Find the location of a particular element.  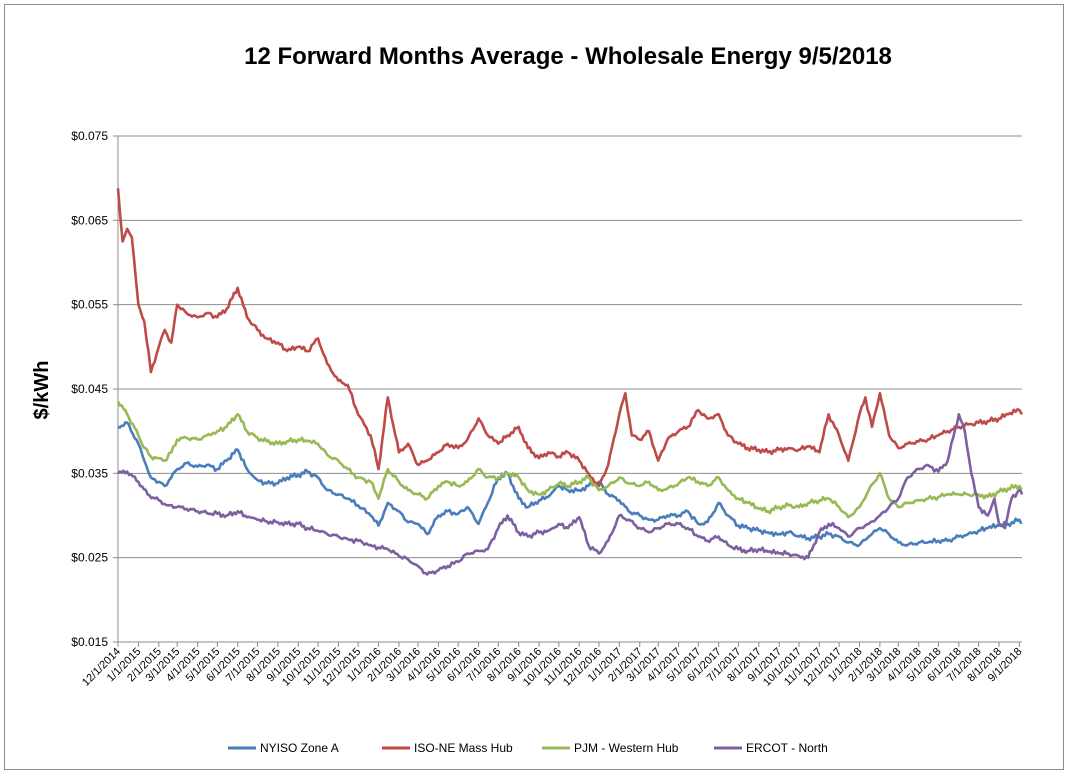

y-tick-label: $0.045 is located at coordinates (89, 389).